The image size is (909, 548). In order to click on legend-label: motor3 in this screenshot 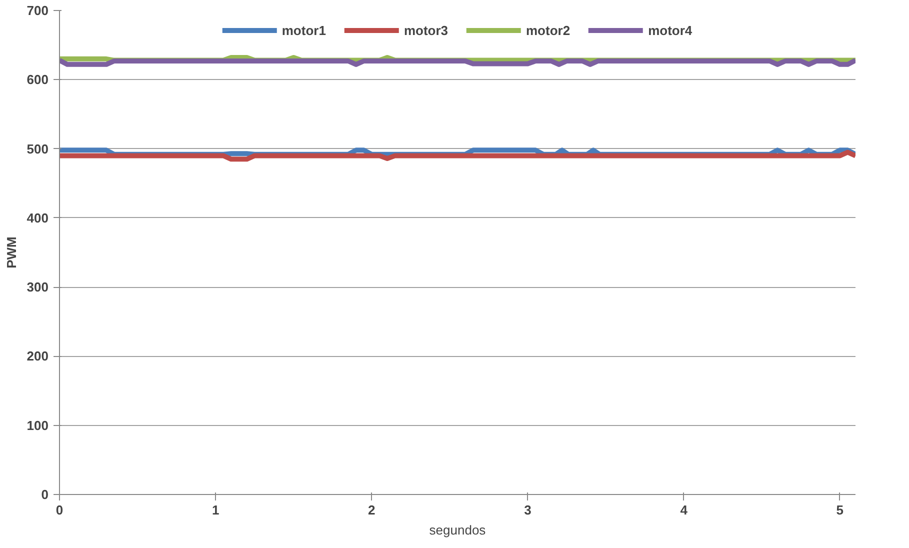, I will do `click(426, 30)`.